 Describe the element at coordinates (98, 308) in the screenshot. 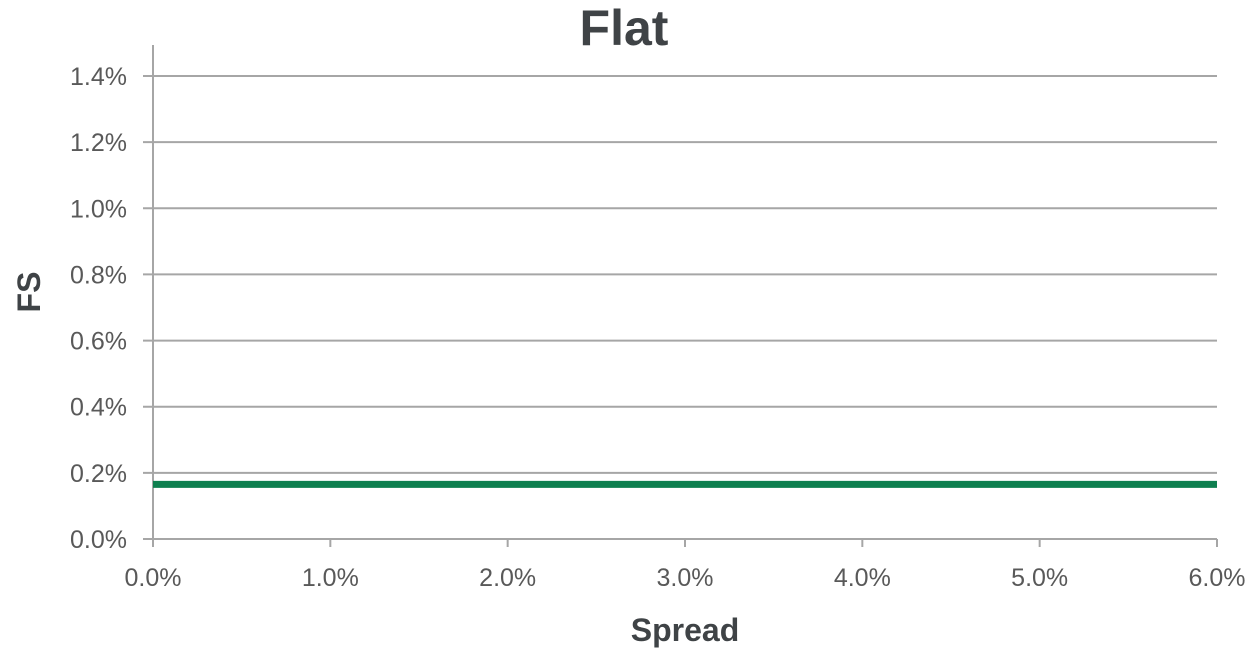

I see `y-tick-labels: 0.0% 0.2% 0.4% 0.6% 0.8% 1.0% 1.2% 1.4%` at that location.